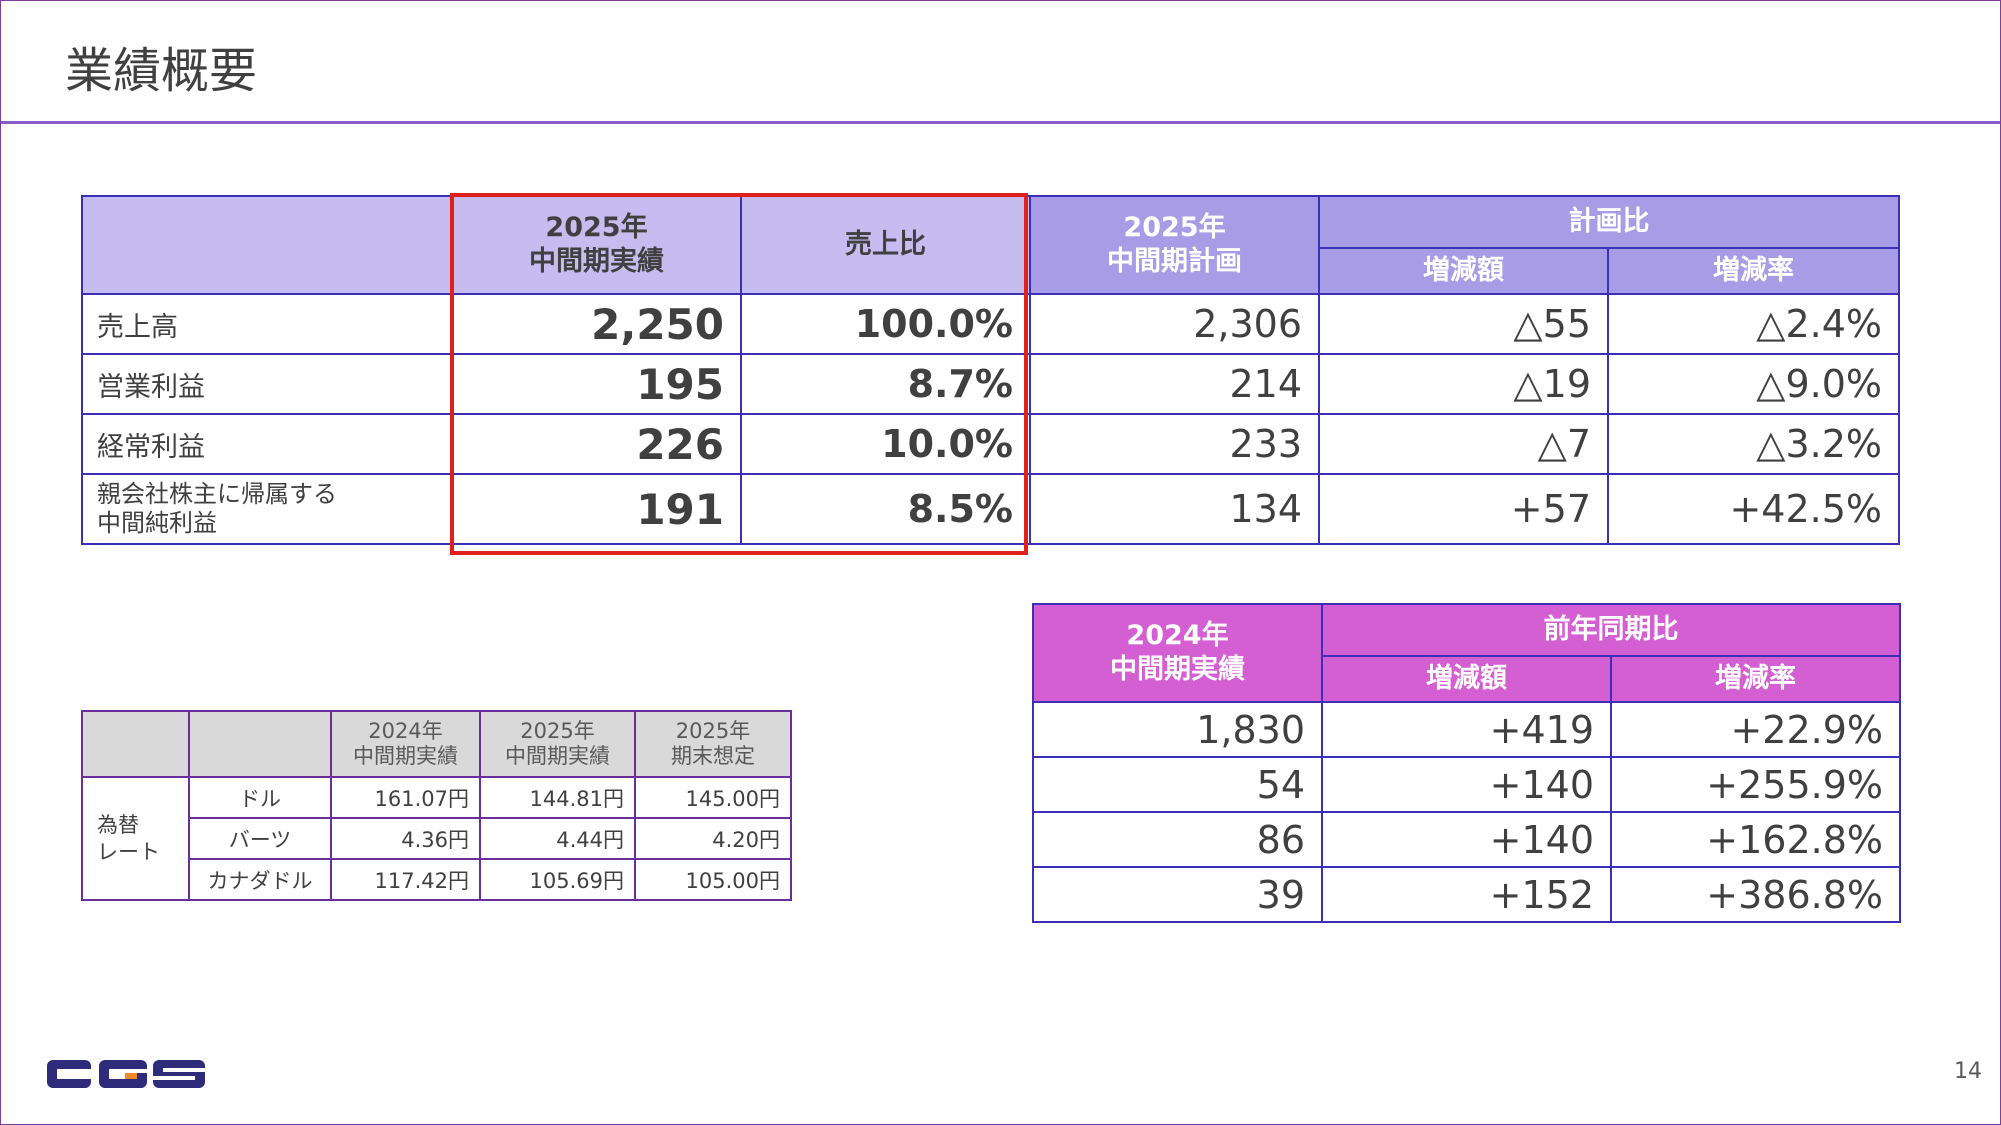 The height and width of the screenshot is (1125, 2001). What do you see at coordinates (260, 879) in the screenshot?
I see `currency-label: カナダドル` at bounding box center [260, 879].